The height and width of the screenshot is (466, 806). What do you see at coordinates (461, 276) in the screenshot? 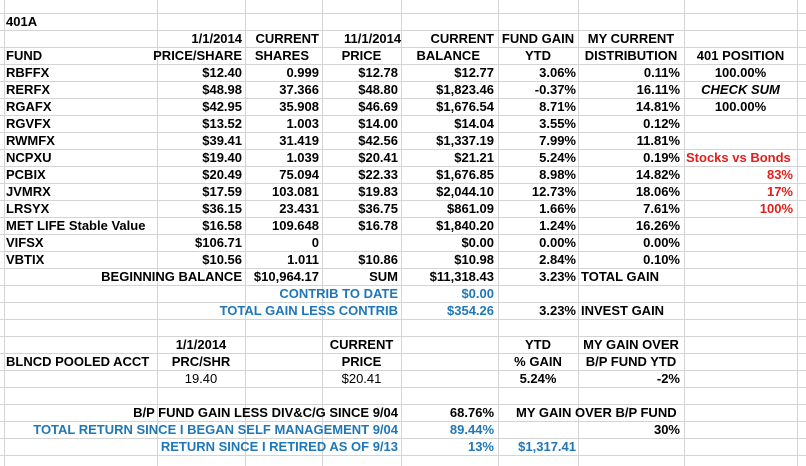
I see `sum-value: $11,318.43` at bounding box center [461, 276].